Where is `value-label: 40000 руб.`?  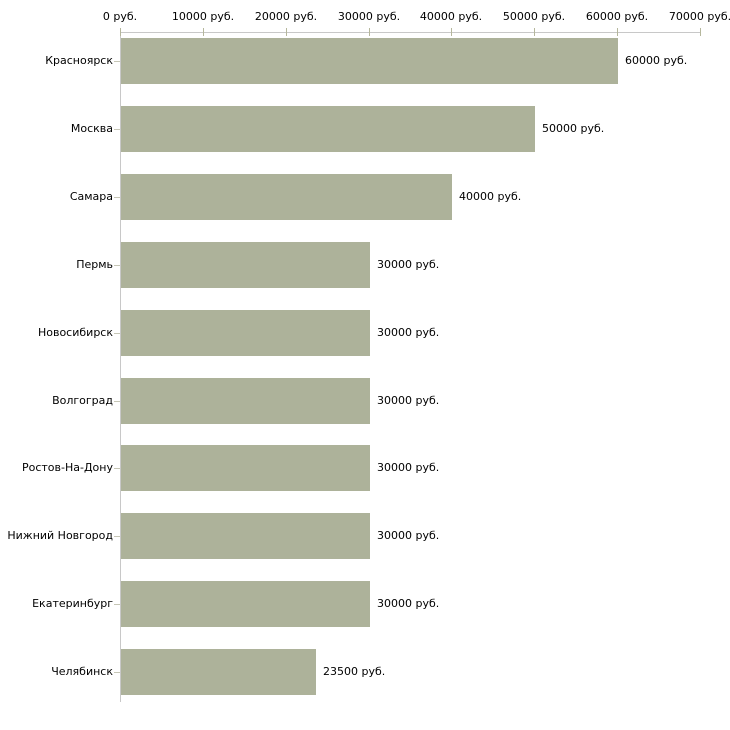 value-label: 40000 руб. is located at coordinates (490, 196).